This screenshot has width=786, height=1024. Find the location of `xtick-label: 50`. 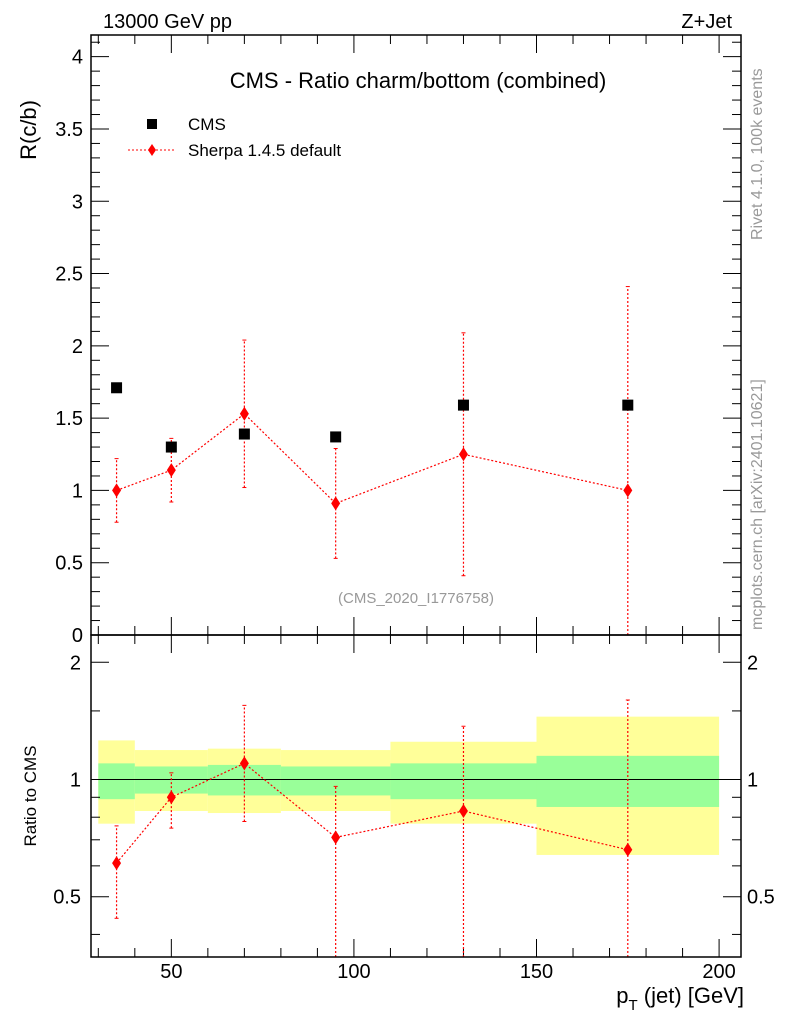

xtick-label: 50 is located at coordinates (171, 972).